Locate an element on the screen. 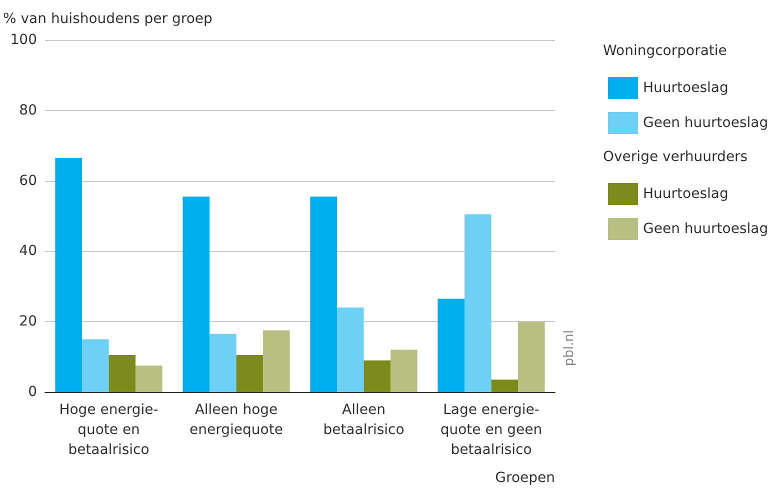 The width and height of the screenshot is (783, 494). y-axis-title: % van huishoudens per groep is located at coordinates (108, 19).